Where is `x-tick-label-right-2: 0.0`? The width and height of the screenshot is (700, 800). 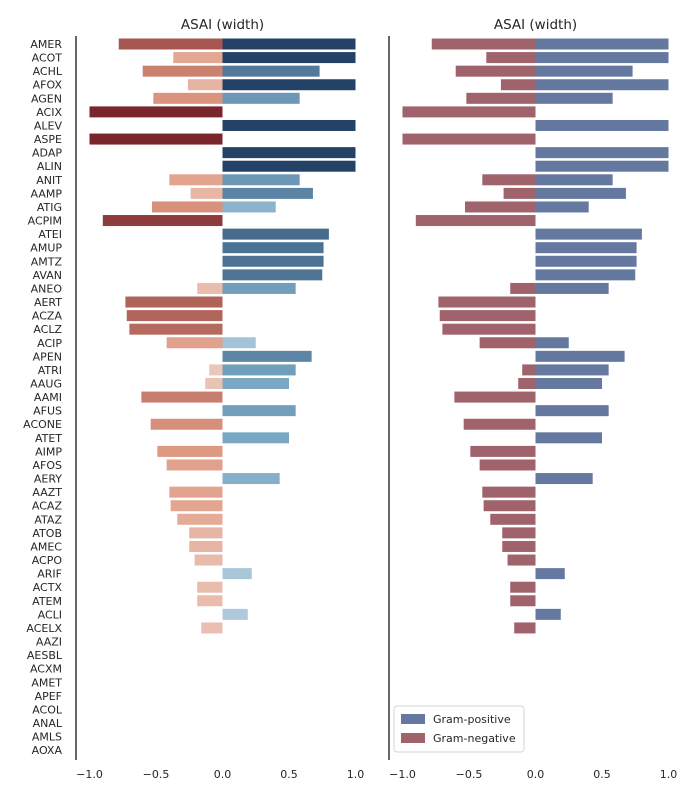
x-tick-label-right-2: 0.0 is located at coordinates (536, 774).